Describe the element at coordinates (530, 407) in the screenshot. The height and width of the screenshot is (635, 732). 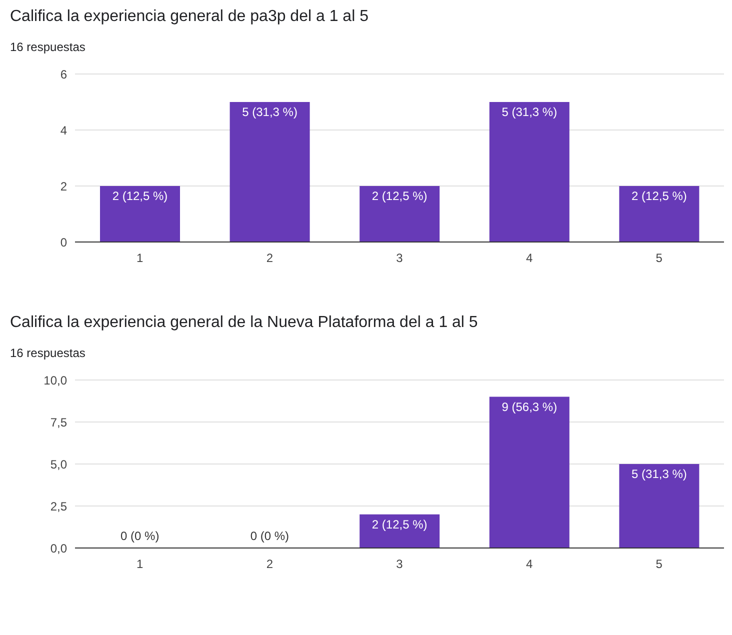
I see `data-label: 9 (56,3 %)` at that location.